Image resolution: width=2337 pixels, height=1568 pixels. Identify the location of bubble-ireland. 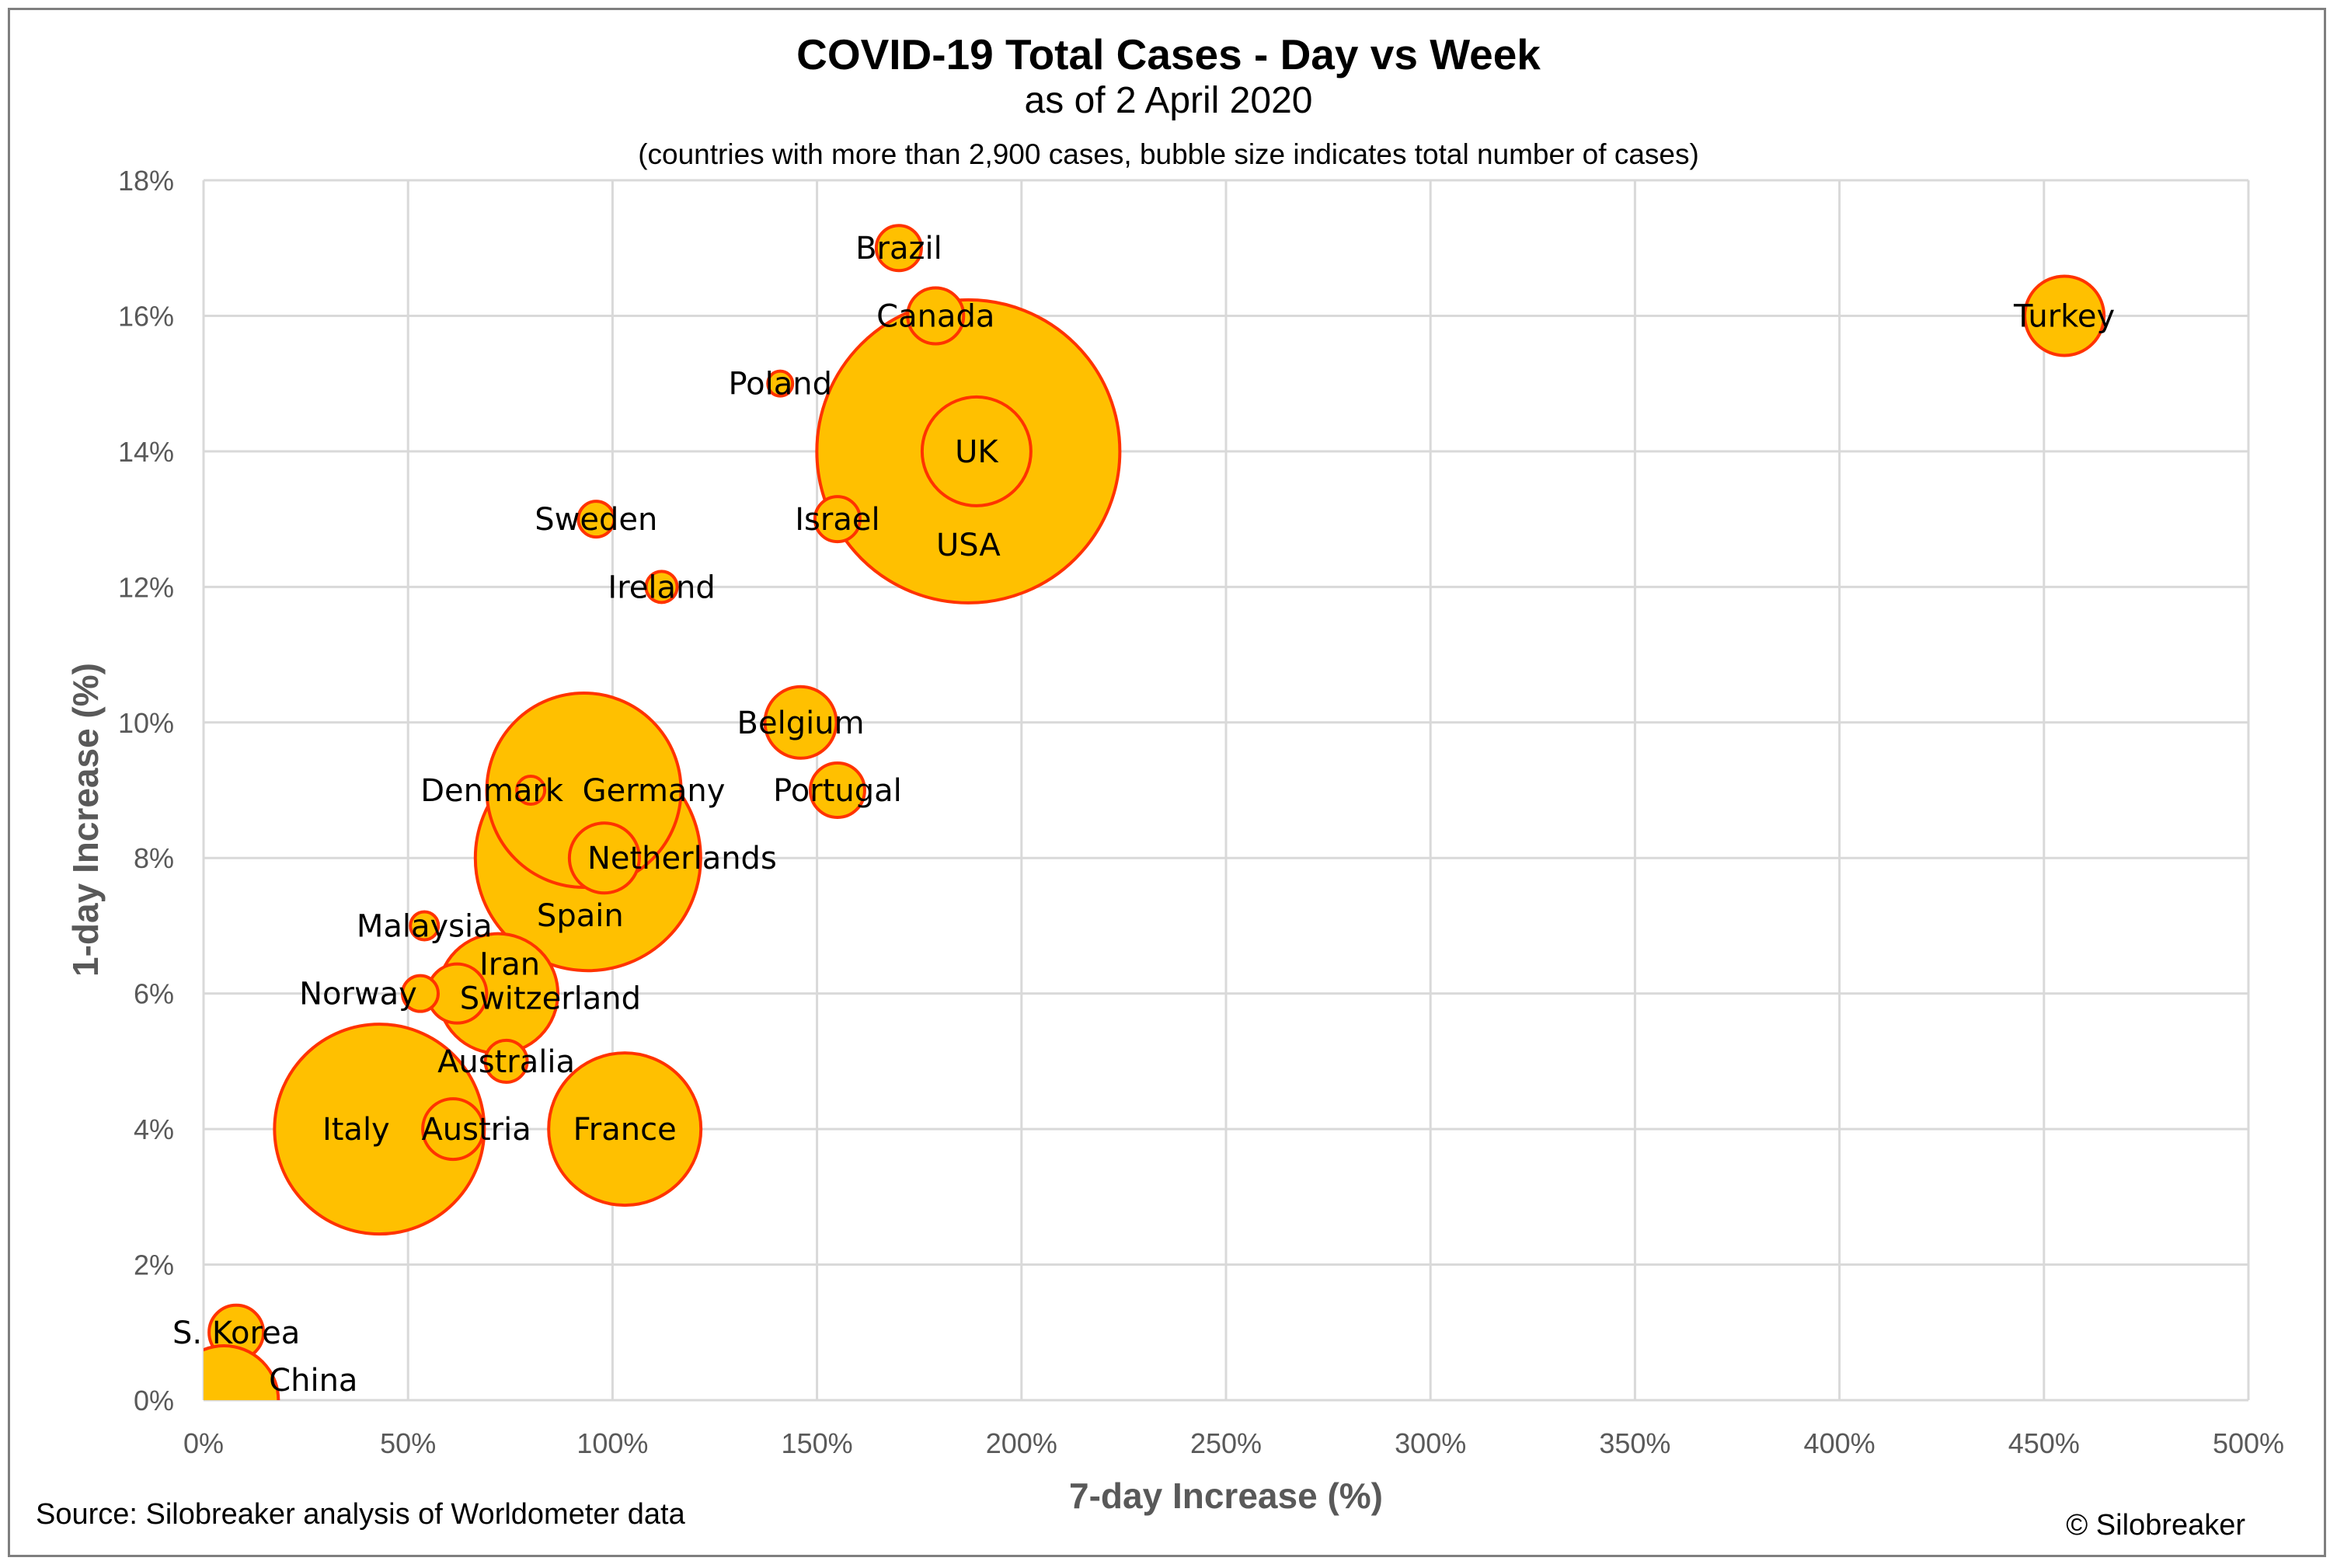
(661, 587).